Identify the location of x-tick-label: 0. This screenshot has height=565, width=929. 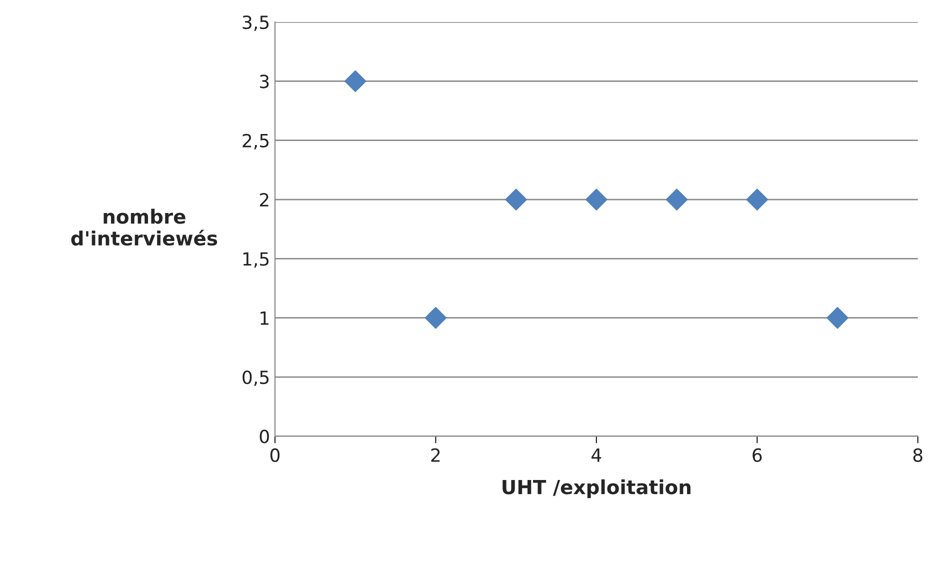
(275, 455).